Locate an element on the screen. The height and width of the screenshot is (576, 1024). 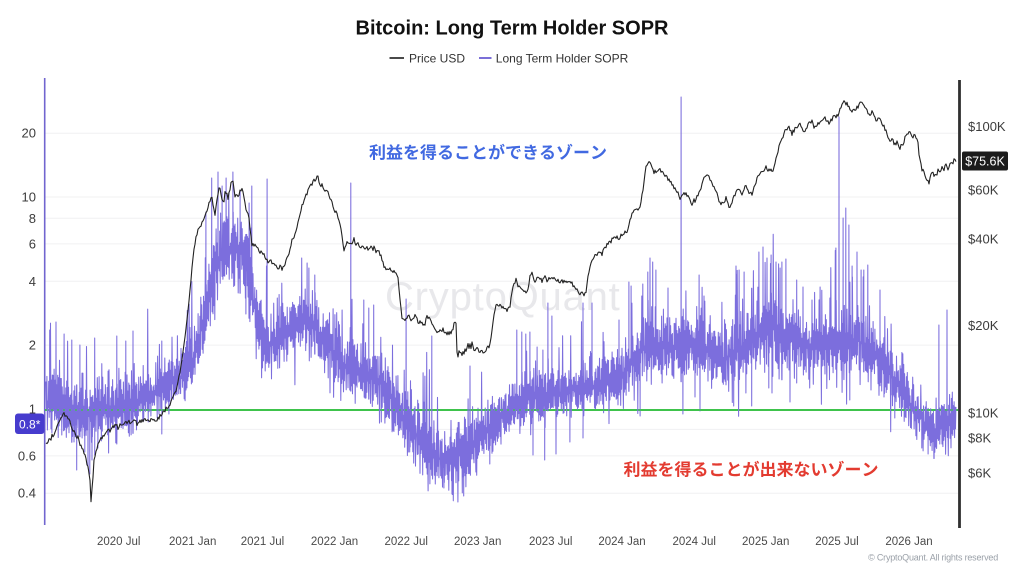
svg-text: $10K is located at coordinates (983, 413).